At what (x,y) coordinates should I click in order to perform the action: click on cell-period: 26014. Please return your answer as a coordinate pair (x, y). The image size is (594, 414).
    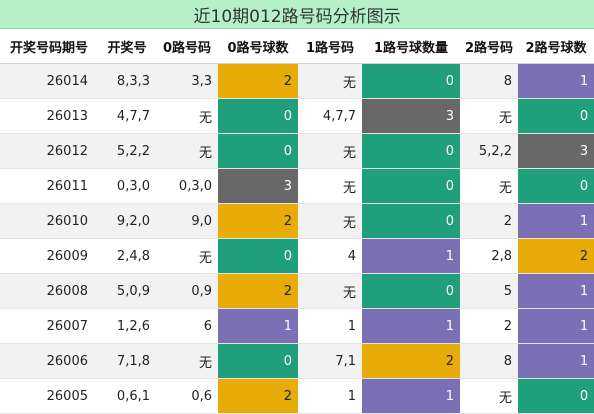
    Looking at the image, I should click on (49, 81).